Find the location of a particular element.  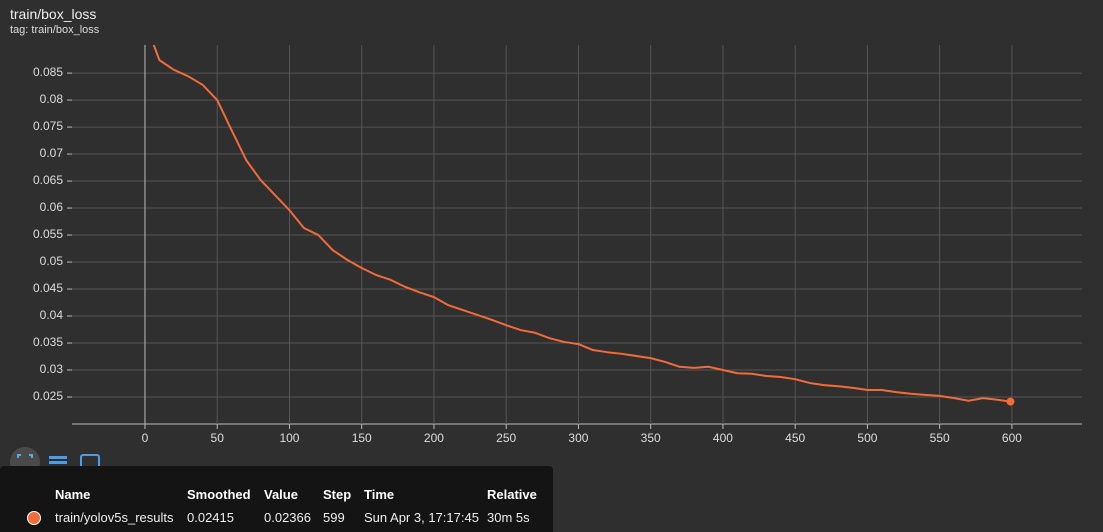

col-smoothed: Smoothed is located at coordinates (219, 494).